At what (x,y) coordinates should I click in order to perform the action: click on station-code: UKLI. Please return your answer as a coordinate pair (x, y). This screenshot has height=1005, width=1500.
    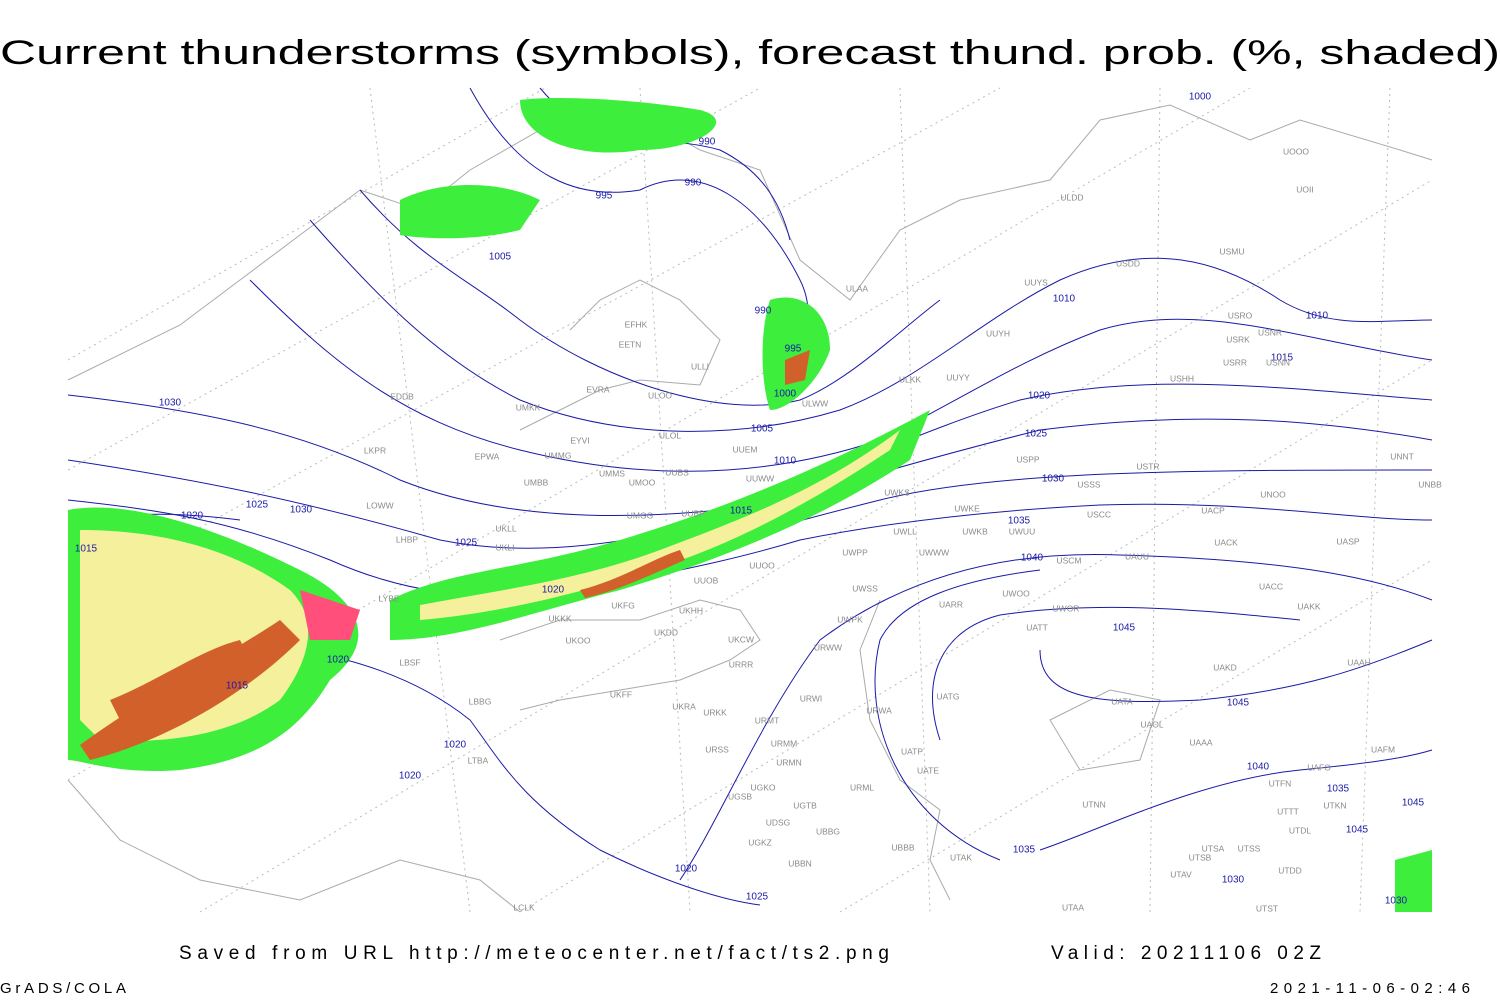
    Looking at the image, I should click on (505, 547).